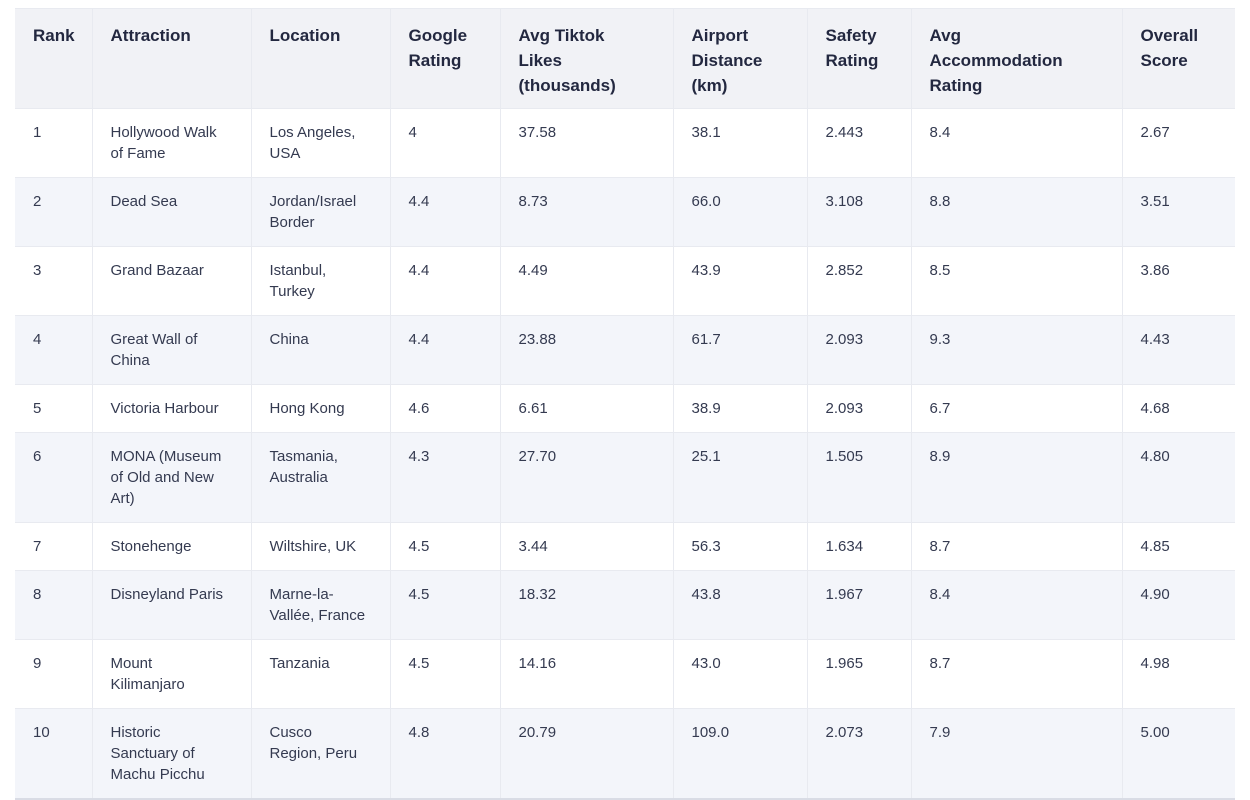 Image resolution: width=1250 pixels, height=800 pixels. What do you see at coordinates (739, 281) in the screenshot?
I see `cell-airport-distance: 43.9` at bounding box center [739, 281].